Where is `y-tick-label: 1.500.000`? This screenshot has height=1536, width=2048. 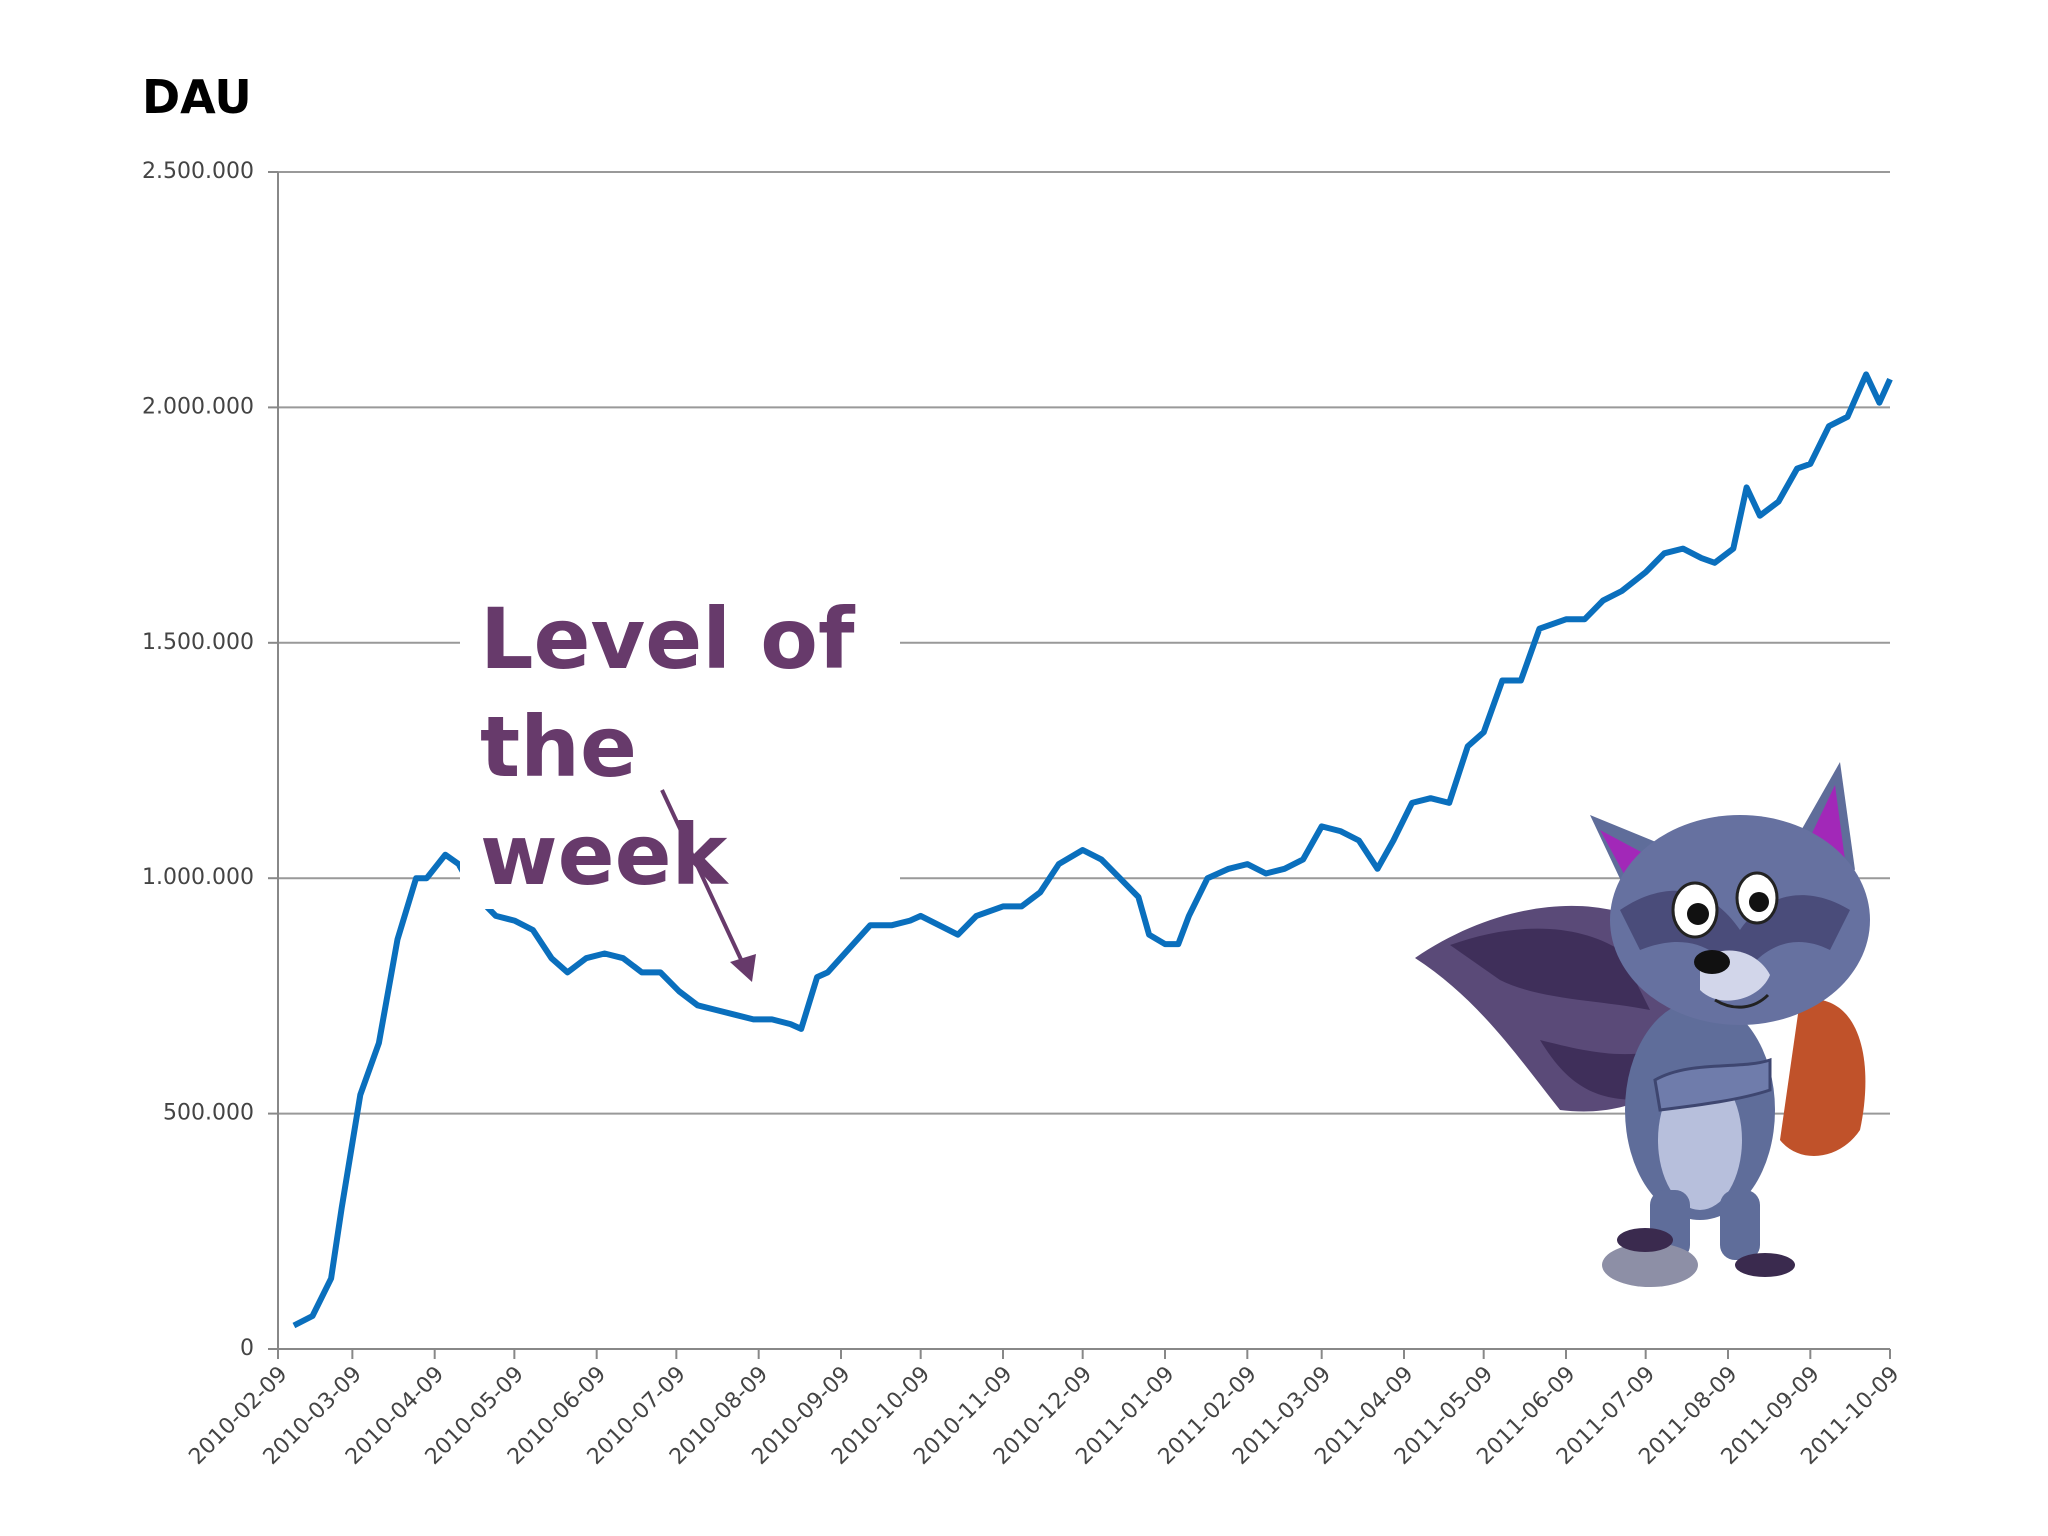
y-tick-label: 1.500.000 is located at coordinates (198, 642).